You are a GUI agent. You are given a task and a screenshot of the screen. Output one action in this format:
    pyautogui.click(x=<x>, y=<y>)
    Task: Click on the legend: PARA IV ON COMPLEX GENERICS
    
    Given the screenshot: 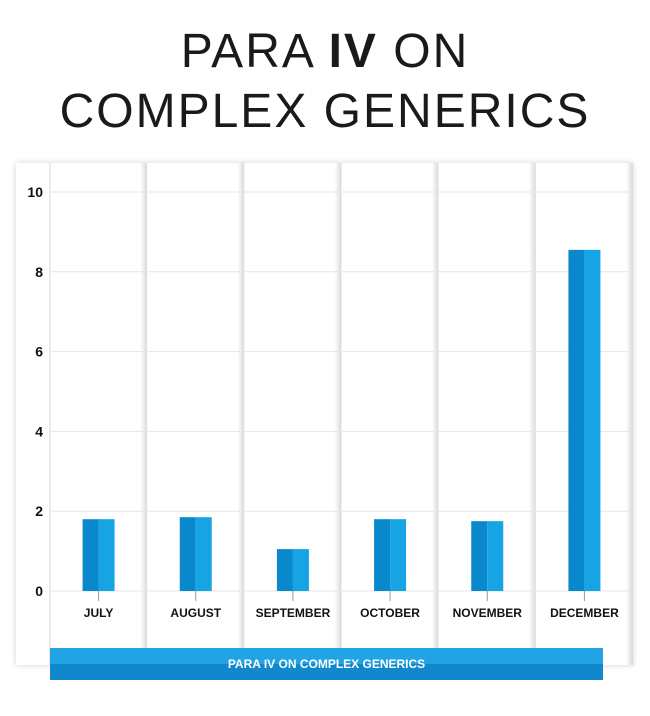 What is the action you would take?
    pyautogui.click(x=326, y=664)
    